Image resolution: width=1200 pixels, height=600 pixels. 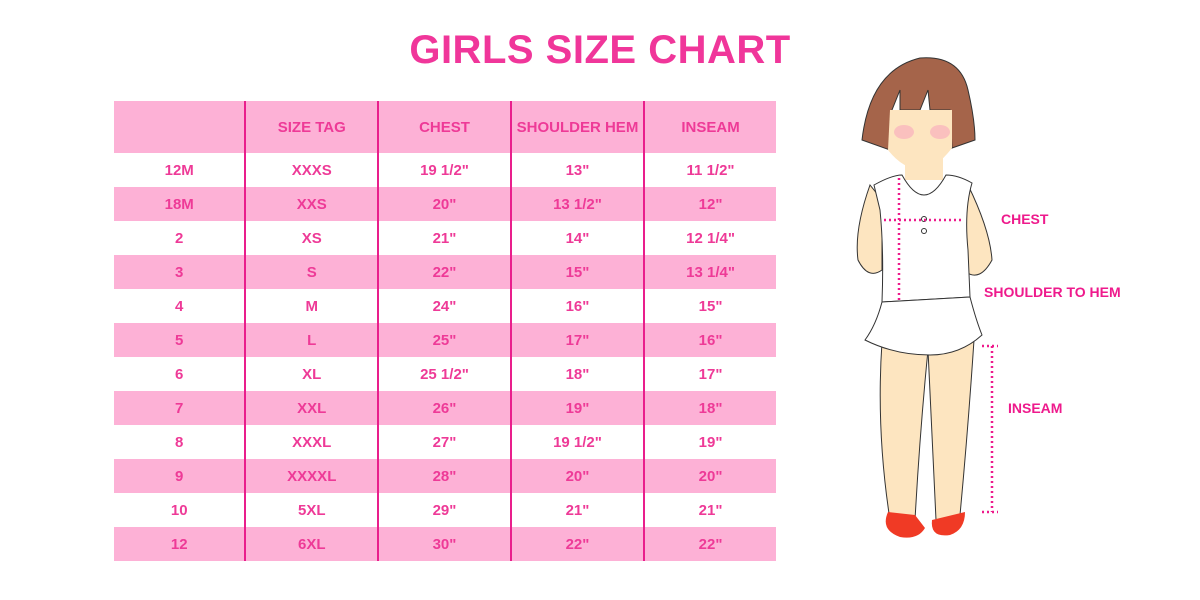 I want to click on table-row: 6 XL 25 1/2" 18" 17", so click(x=445, y=374).